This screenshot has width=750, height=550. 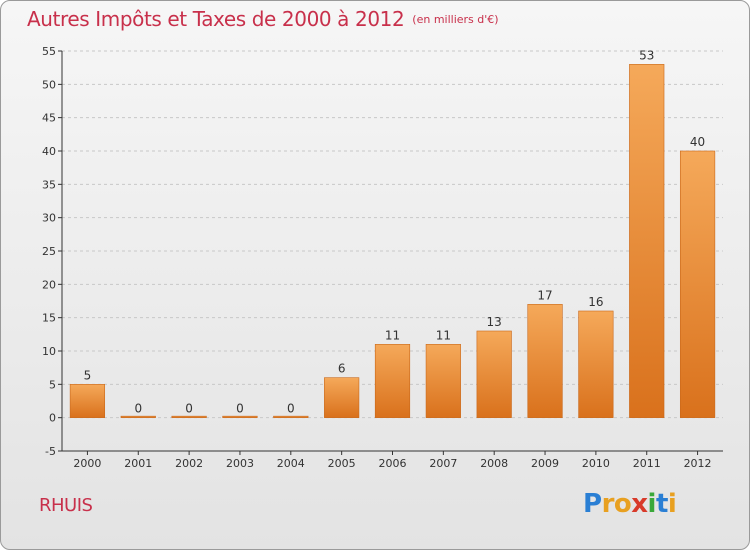 I want to click on y-tick-label: 45, so click(x=49, y=118).